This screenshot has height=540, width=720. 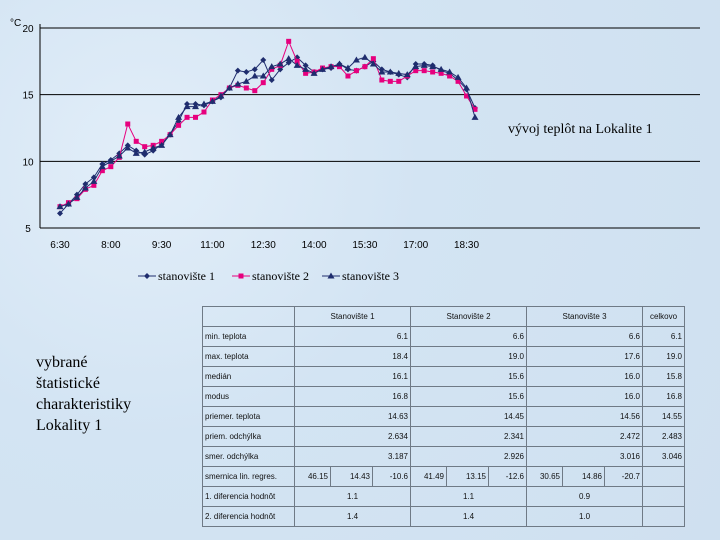 What do you see at coordinates (248, 476) in the screenshot?
I see `row-label: smernica lin. regres.` at bounding box center [248, 476].